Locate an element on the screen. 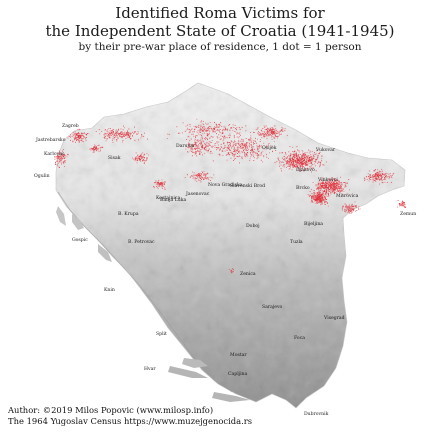  city-label: Osijek is located at coordinates (269, 148).